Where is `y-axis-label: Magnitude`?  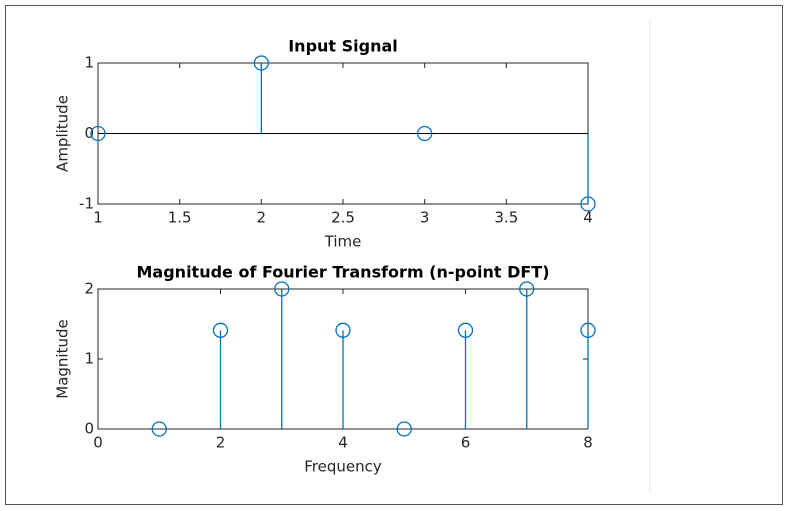 y-axis-label: Magnitude is located at coordinates (63, 358).